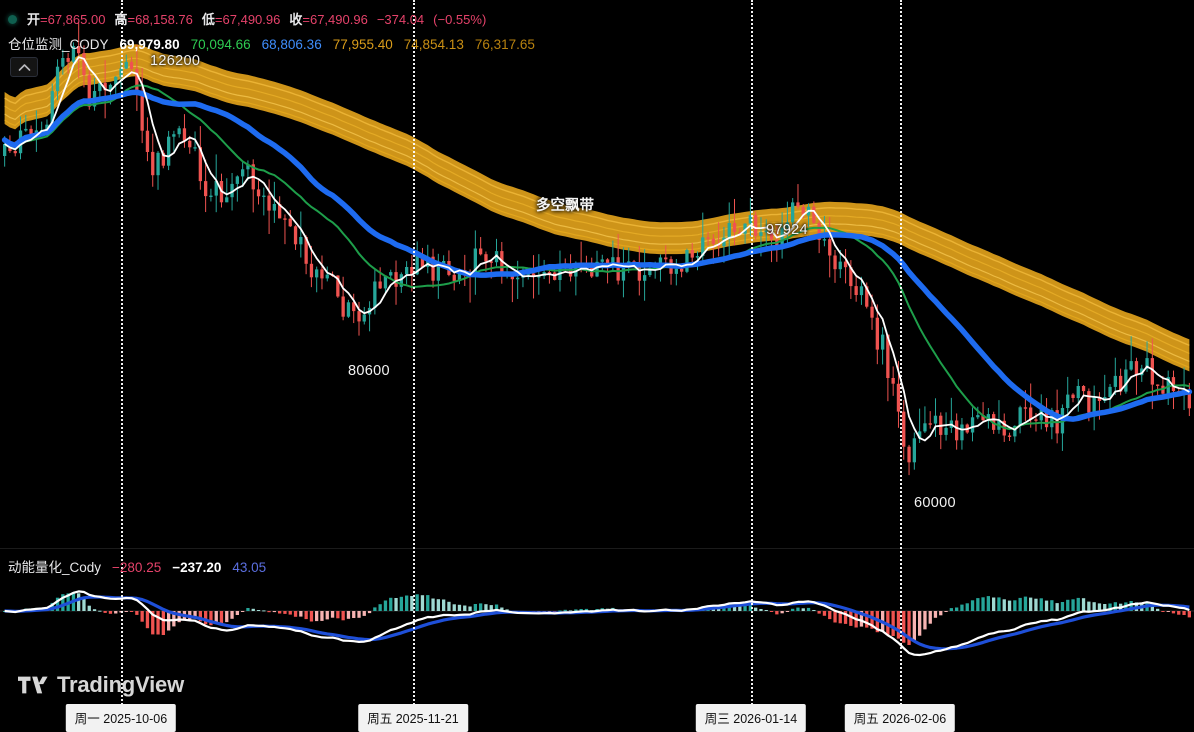 The image size is (1194, 732). What do you see at coordinates (251, 19) in the screenshot?
I see `low-value: 67,490.96` at bounding box center [251, 19].